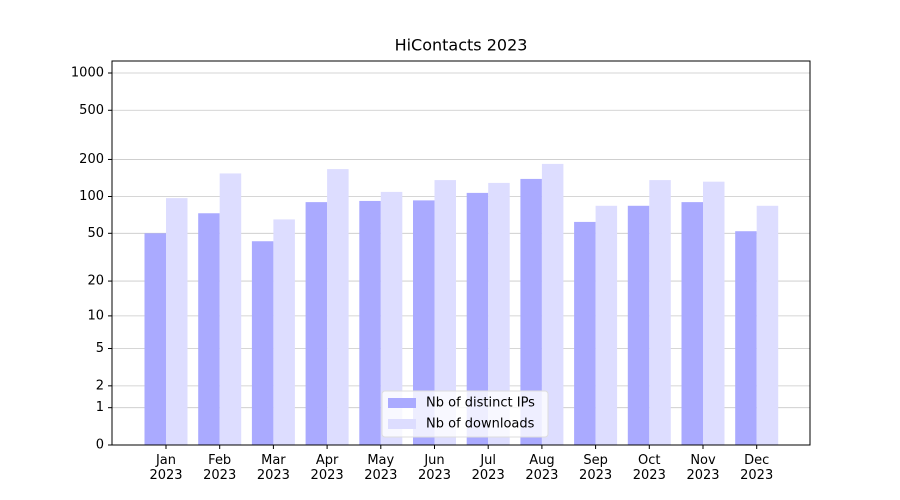 Image resolution: width=900 pixels, height=500 pixels. I want to click on chart-title: HiContacts 2023, so click(461, 45).